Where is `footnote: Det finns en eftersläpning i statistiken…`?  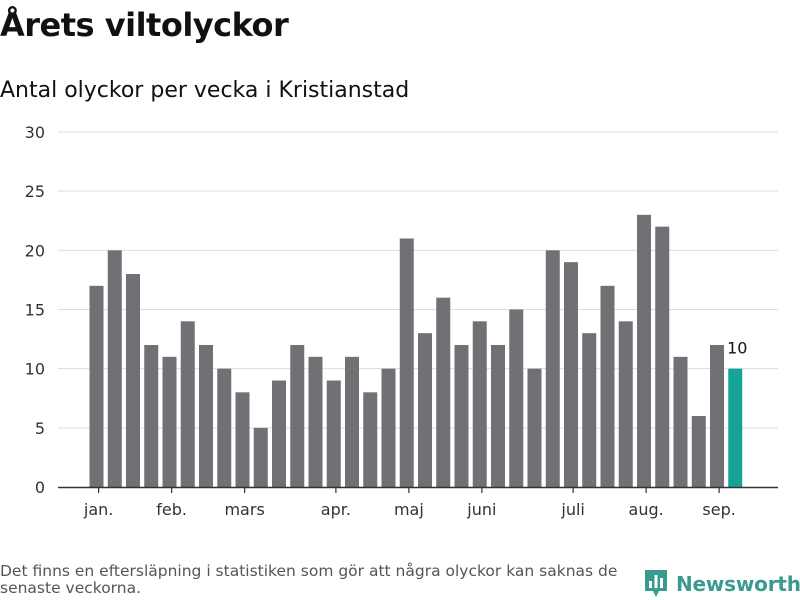 footnote: Det finns en eftersläpning i statistiken… is located at coordinates (309, 579).